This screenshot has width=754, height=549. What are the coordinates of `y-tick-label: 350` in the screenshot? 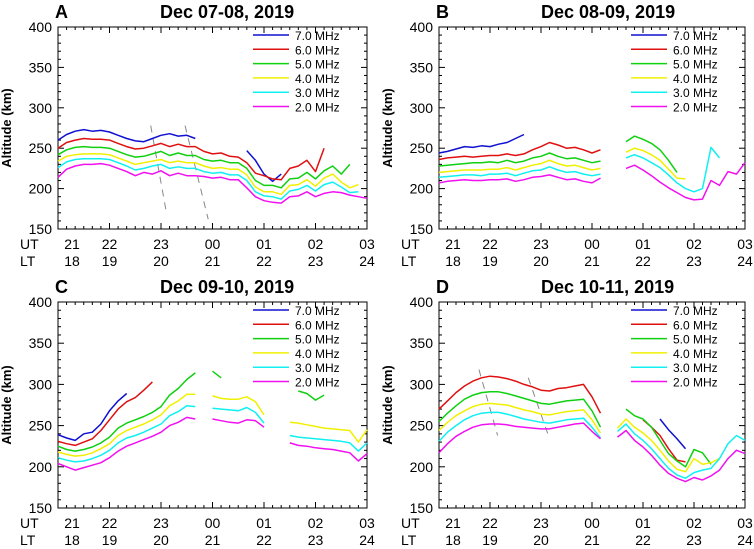 It's located at (422, 67).